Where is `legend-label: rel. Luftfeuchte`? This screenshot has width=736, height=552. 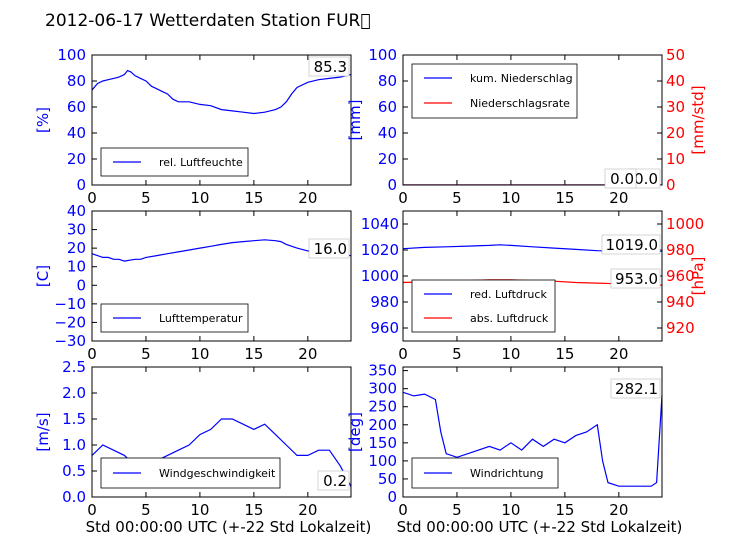
legend-label: rel. Luftfeuchte is located at coordinates (201, 162).